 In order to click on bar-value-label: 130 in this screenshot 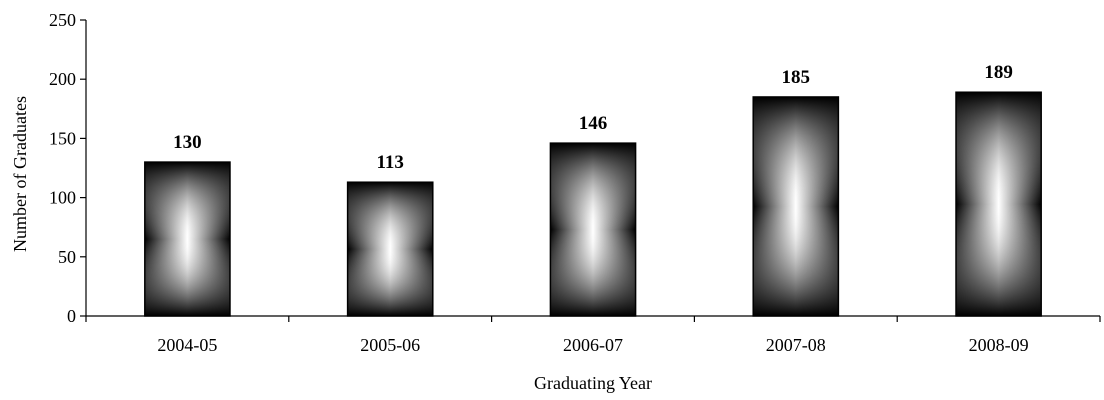, I will do `click(187, 142)`.